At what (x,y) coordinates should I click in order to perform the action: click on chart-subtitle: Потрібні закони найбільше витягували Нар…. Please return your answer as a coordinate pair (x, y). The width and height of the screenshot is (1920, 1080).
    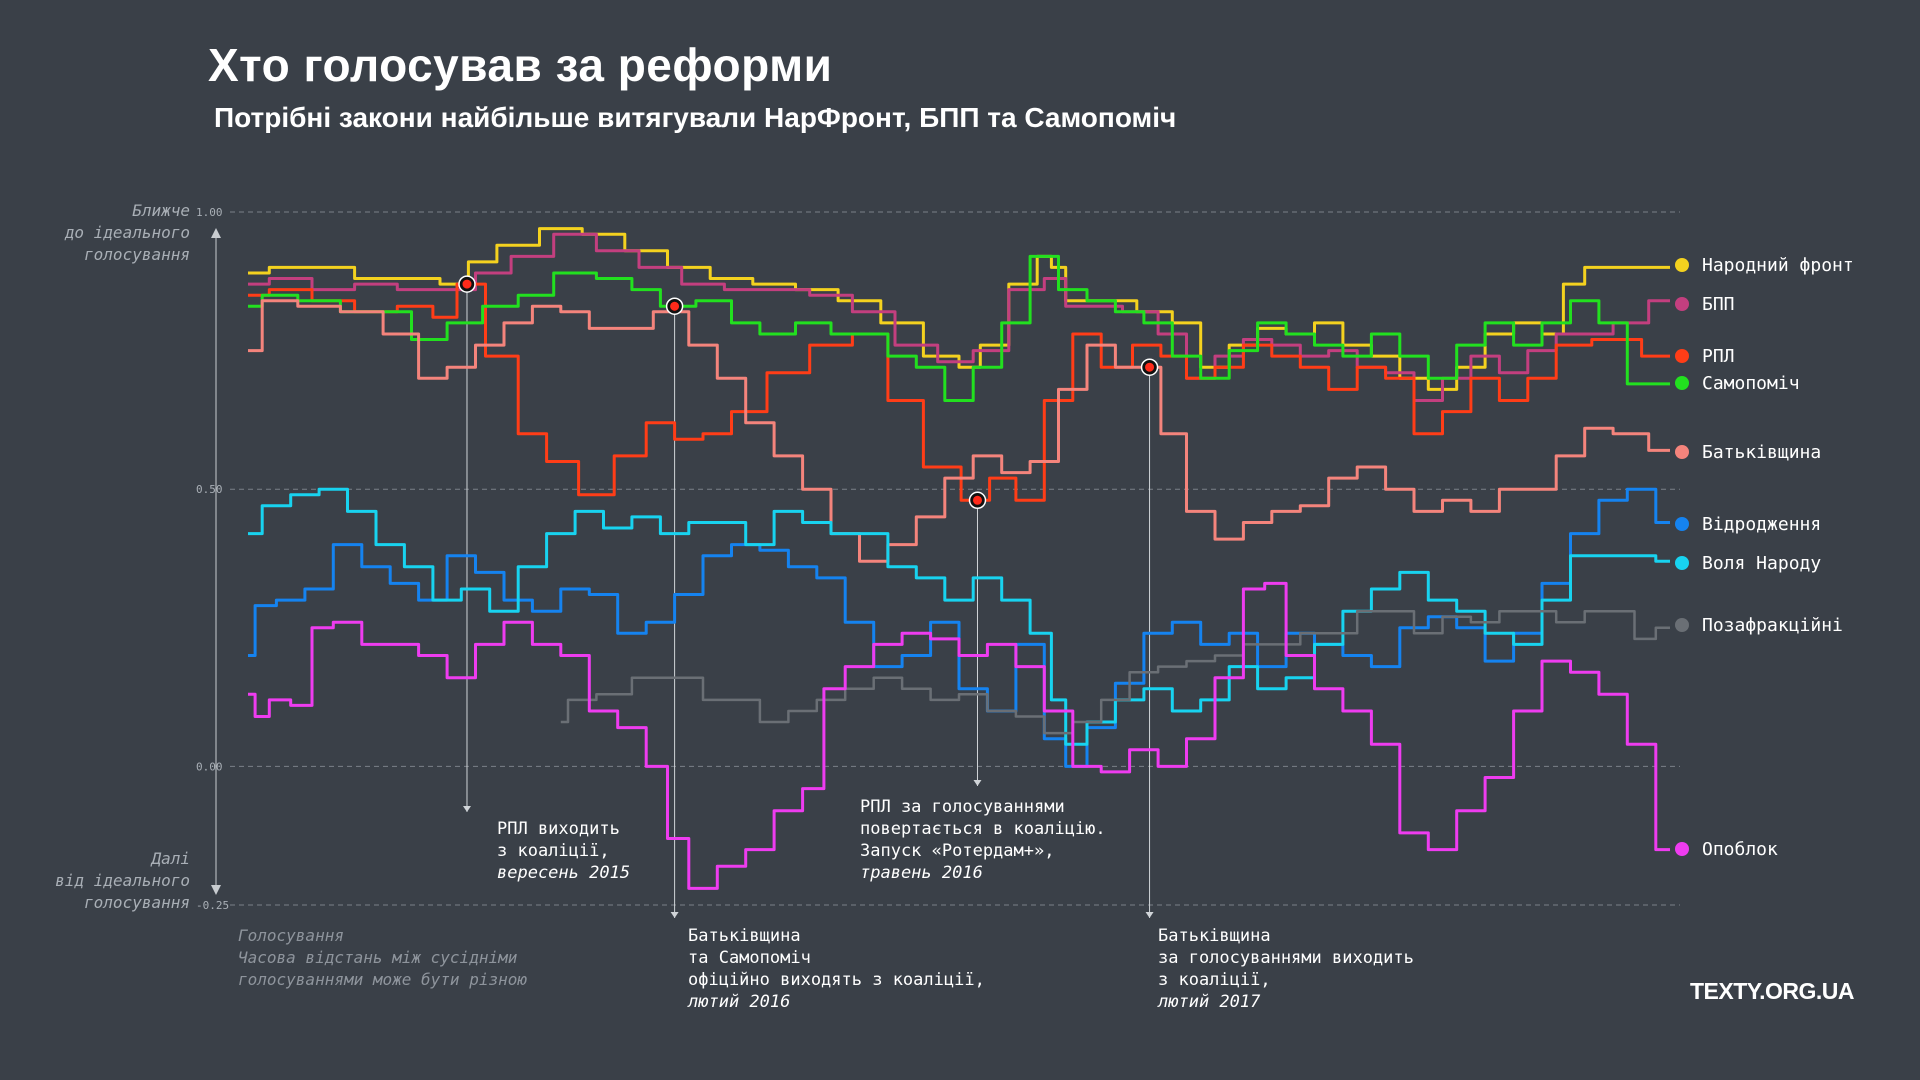
    Looking at the image, I should click on (695, 117).